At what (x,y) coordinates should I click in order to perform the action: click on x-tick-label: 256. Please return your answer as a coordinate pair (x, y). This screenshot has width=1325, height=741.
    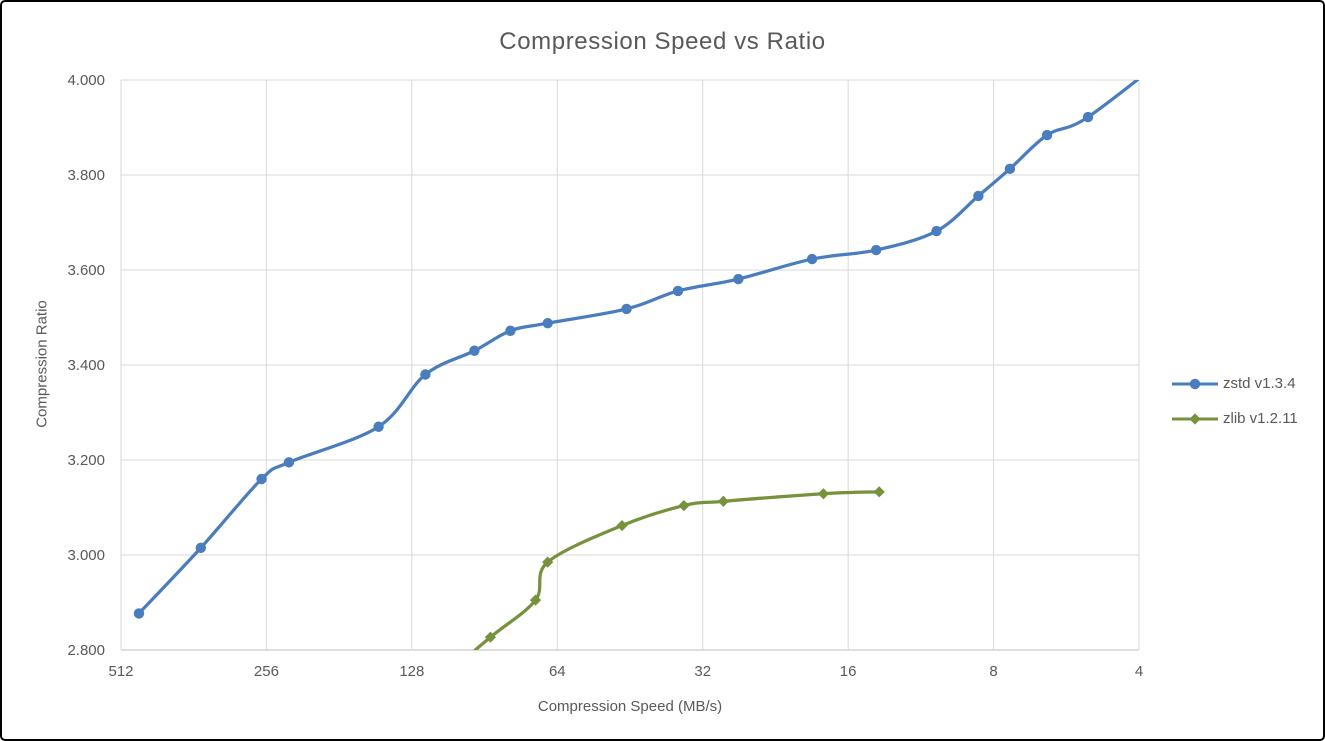
    Looking at the image, I should click on (266, 671).